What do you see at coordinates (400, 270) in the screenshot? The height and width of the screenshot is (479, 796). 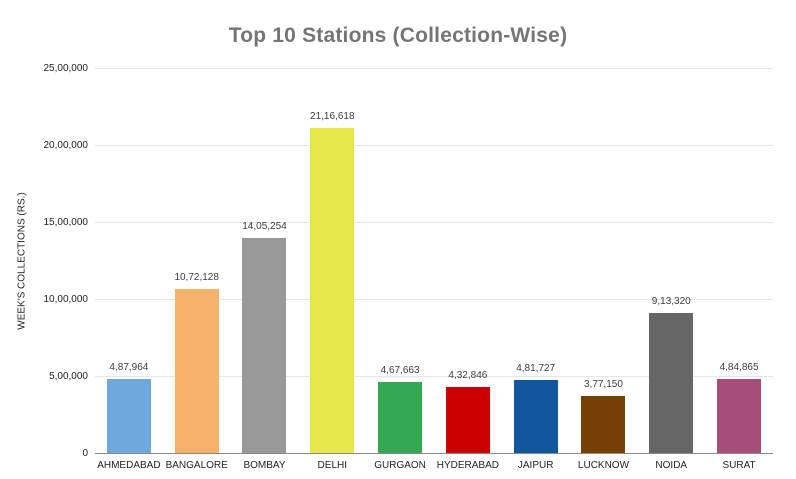 I see `bar-slot-gurgaon: 4,67,663 GURGAON` at bounding box center [400, 270].